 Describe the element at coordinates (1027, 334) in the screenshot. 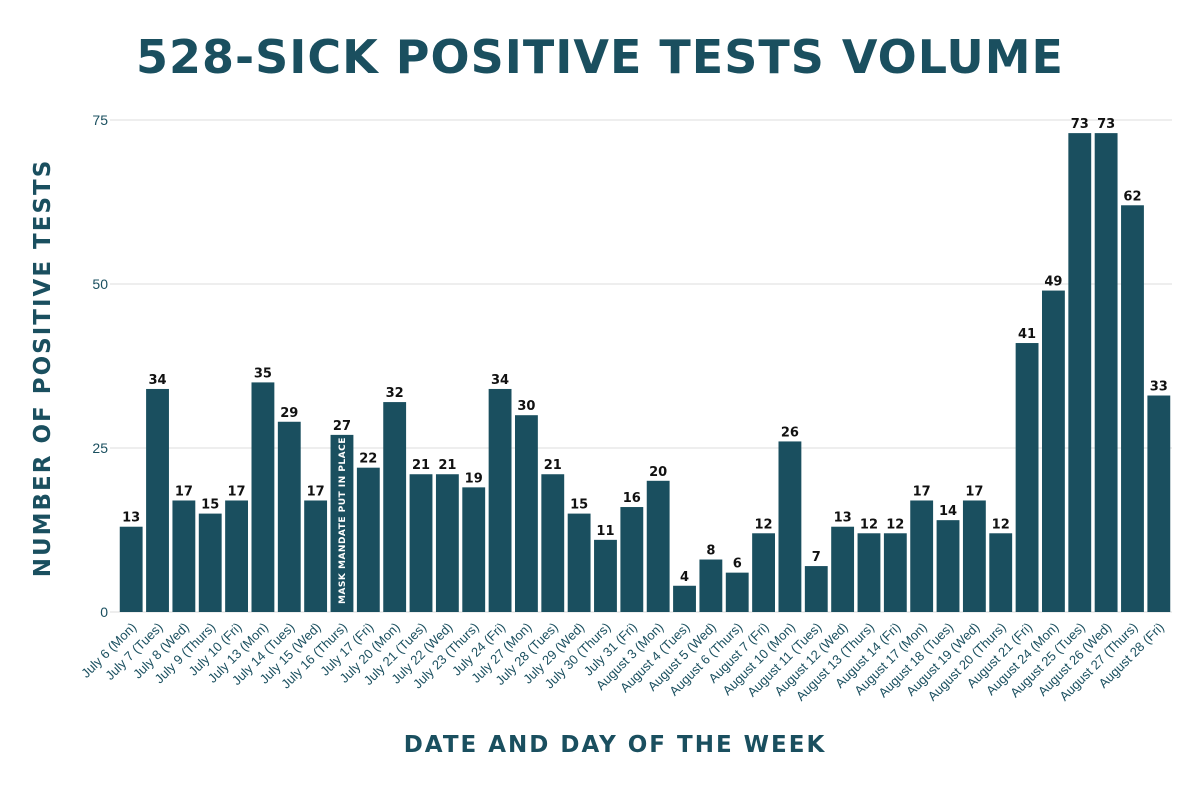

I see `data-label: 41` at that location.